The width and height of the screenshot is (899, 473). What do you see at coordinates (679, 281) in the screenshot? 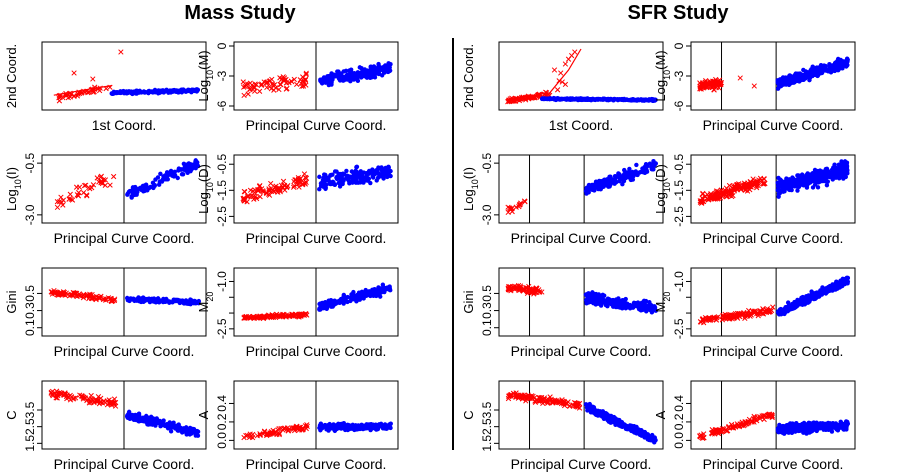
I see `y-tick-label: -1.0` at bounding box center [679, 281].